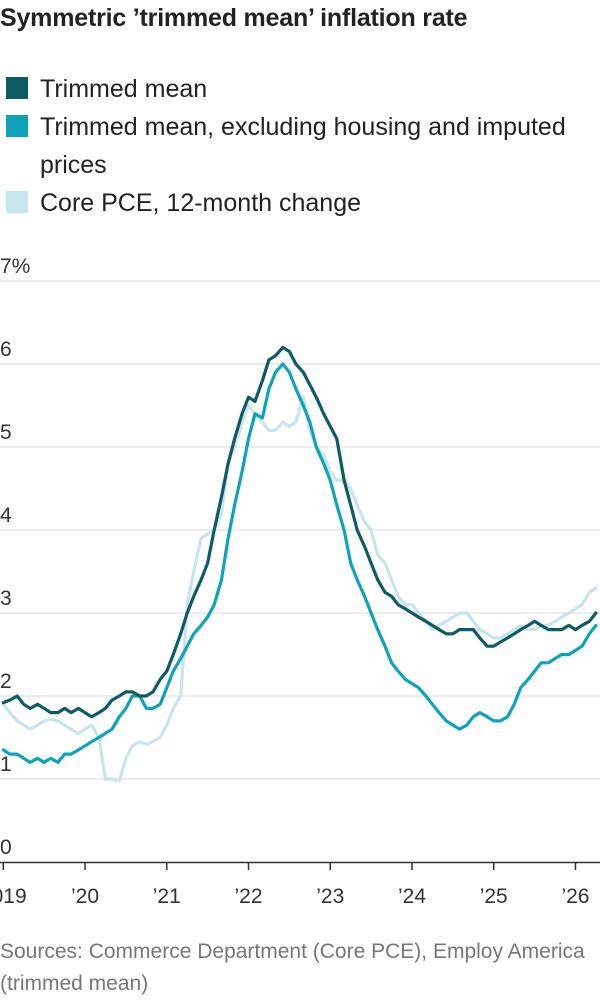 The width and height of the screenshot is (600, 1000). I want to click on x-tick-label: ’26, so click(575, 896).